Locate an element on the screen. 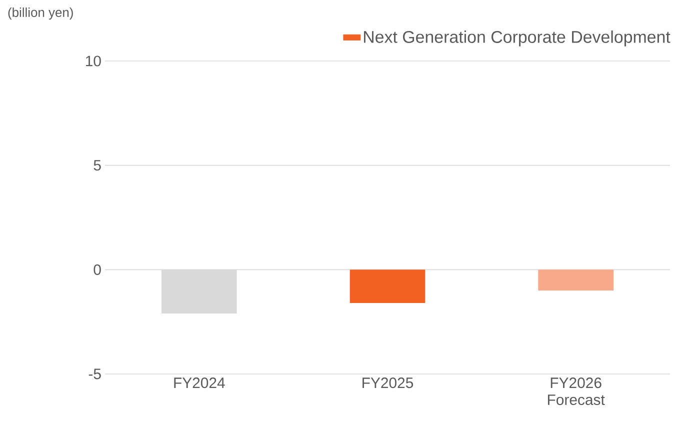 This screenshot has height=443, width=674. y-tick-label: 10 is located at coordinates (93, 61).